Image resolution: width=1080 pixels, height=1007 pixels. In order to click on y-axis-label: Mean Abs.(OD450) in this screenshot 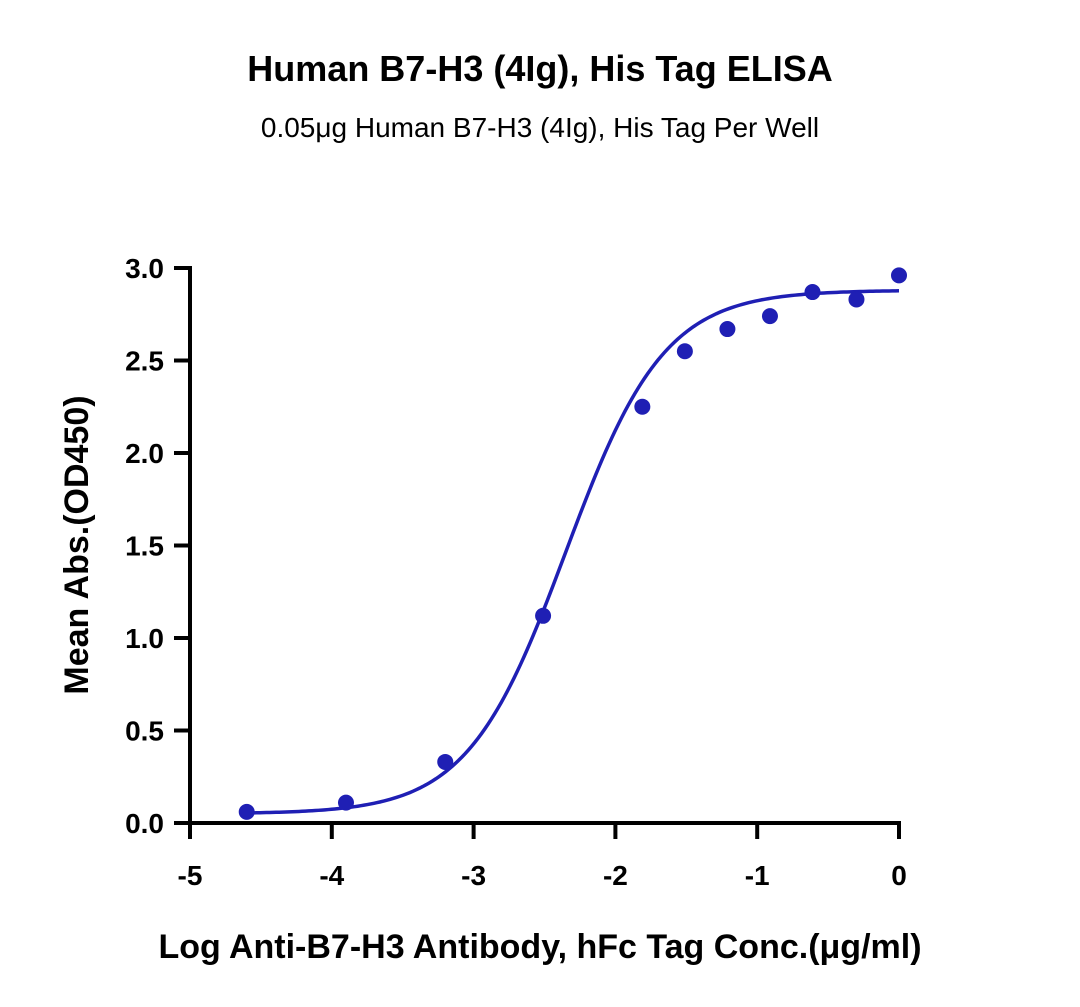, I will do `click(77, 544)`.